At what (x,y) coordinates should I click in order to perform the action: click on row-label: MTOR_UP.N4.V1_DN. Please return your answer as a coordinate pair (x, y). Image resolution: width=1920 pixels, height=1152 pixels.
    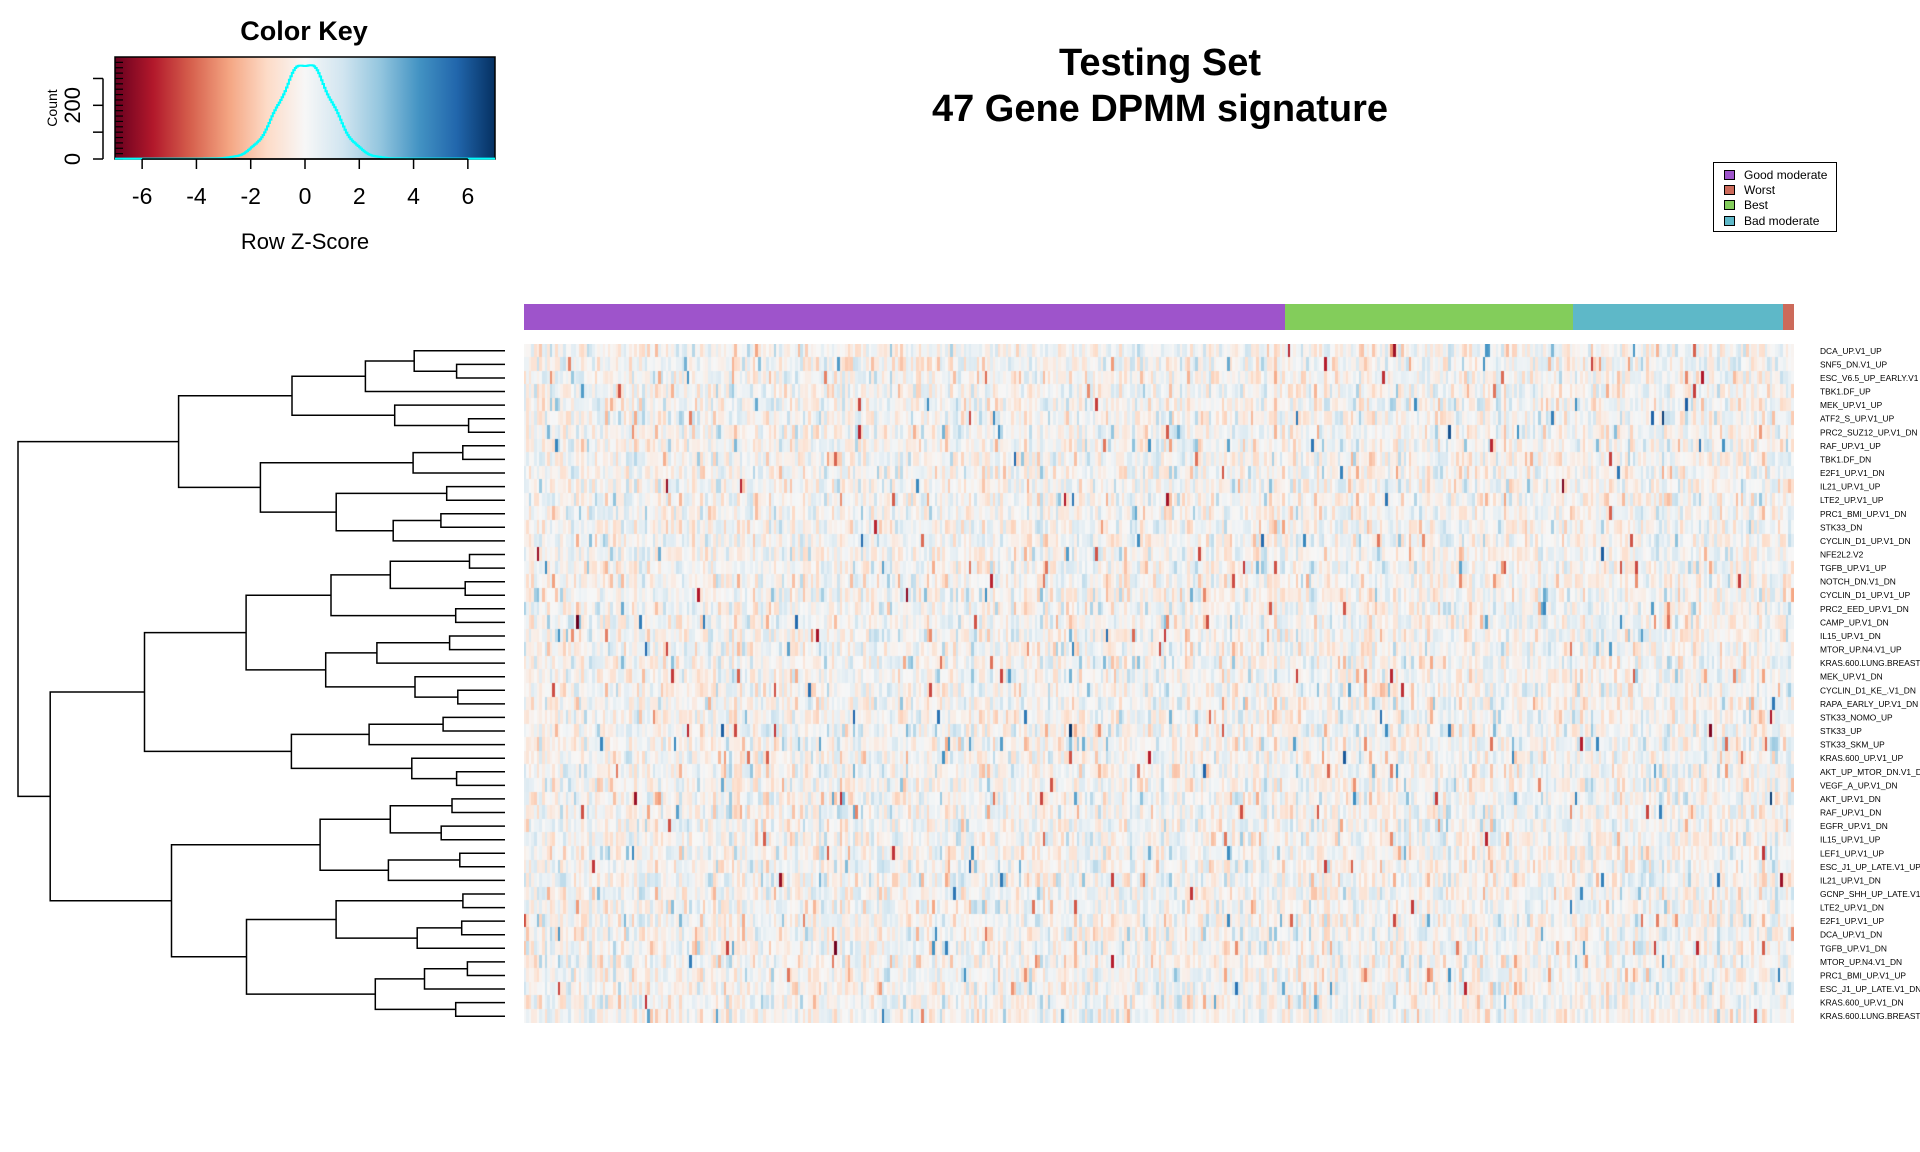
    Looking at the image, I should click on (1861, 962).